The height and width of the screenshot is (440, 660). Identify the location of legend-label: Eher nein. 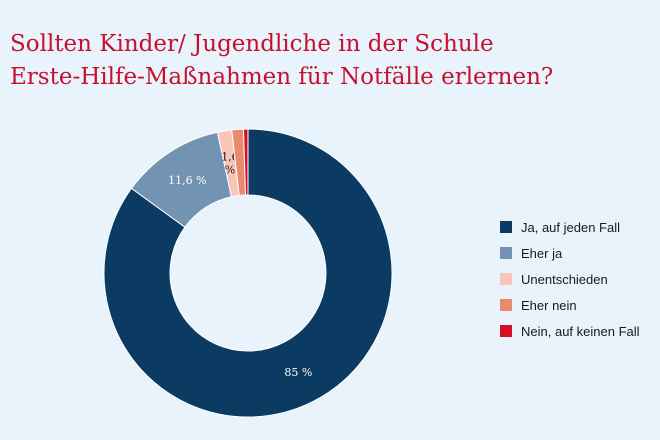
(549, 305).